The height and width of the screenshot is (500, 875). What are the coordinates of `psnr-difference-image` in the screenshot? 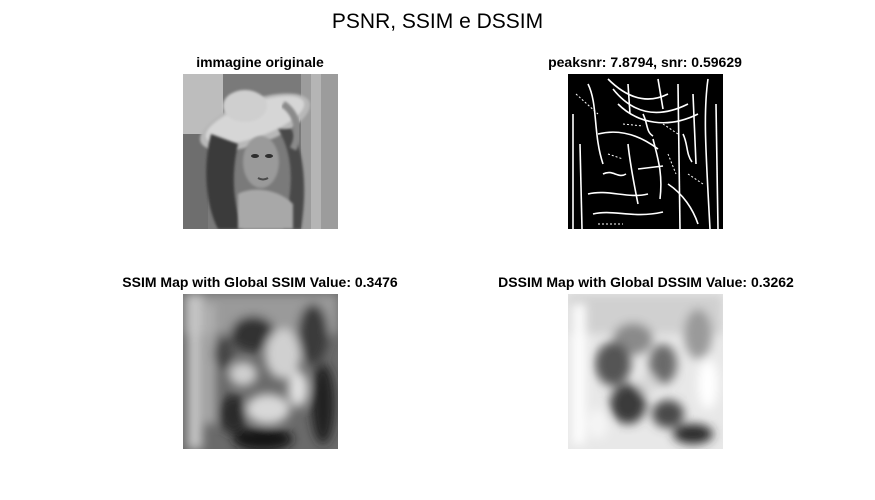 It's located at (645, 151).